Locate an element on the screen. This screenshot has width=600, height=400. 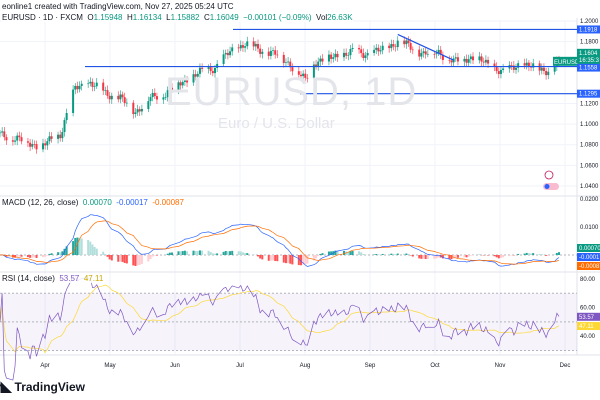
macd-tick-label: 0.0100 is located at coordinates (589, 228).